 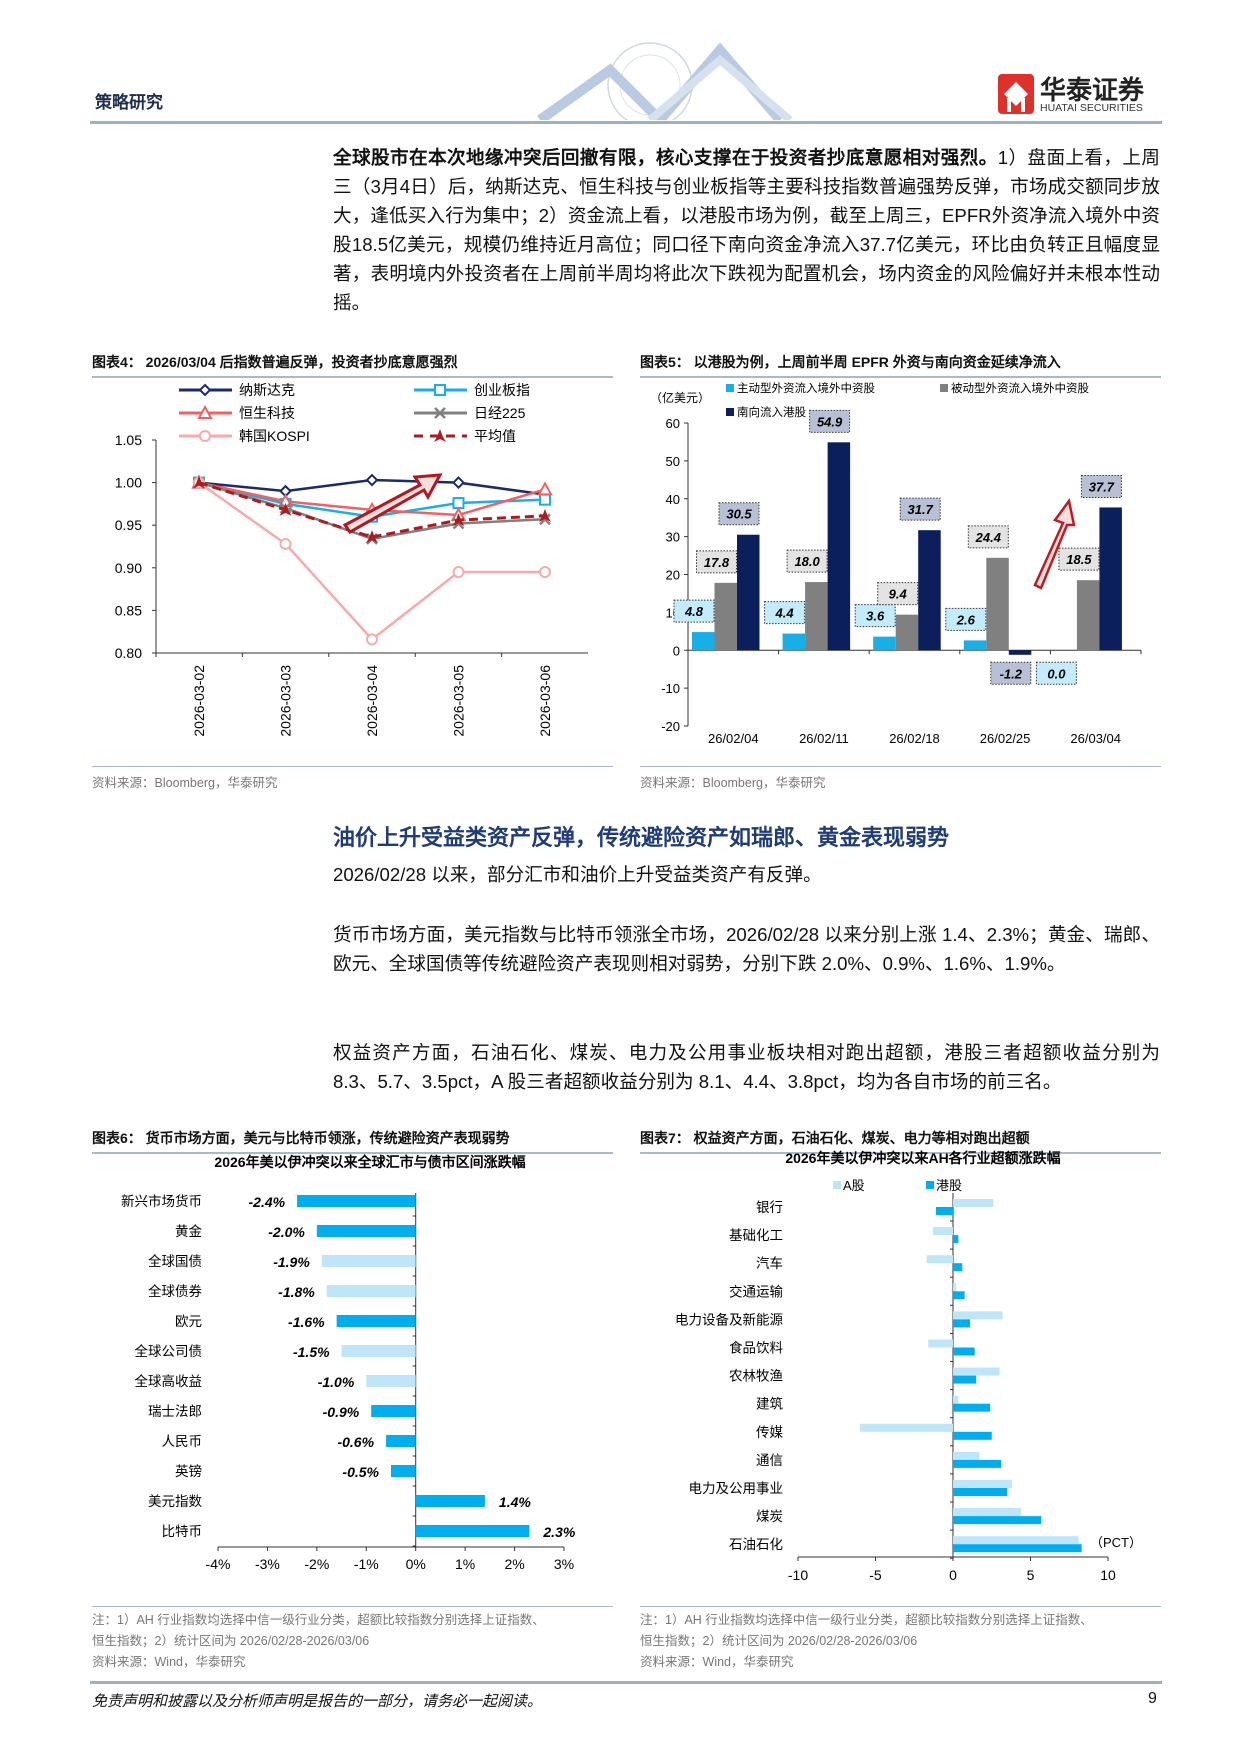 I want to click on report-section-label: 策略研究, so click(x=129, y=102).